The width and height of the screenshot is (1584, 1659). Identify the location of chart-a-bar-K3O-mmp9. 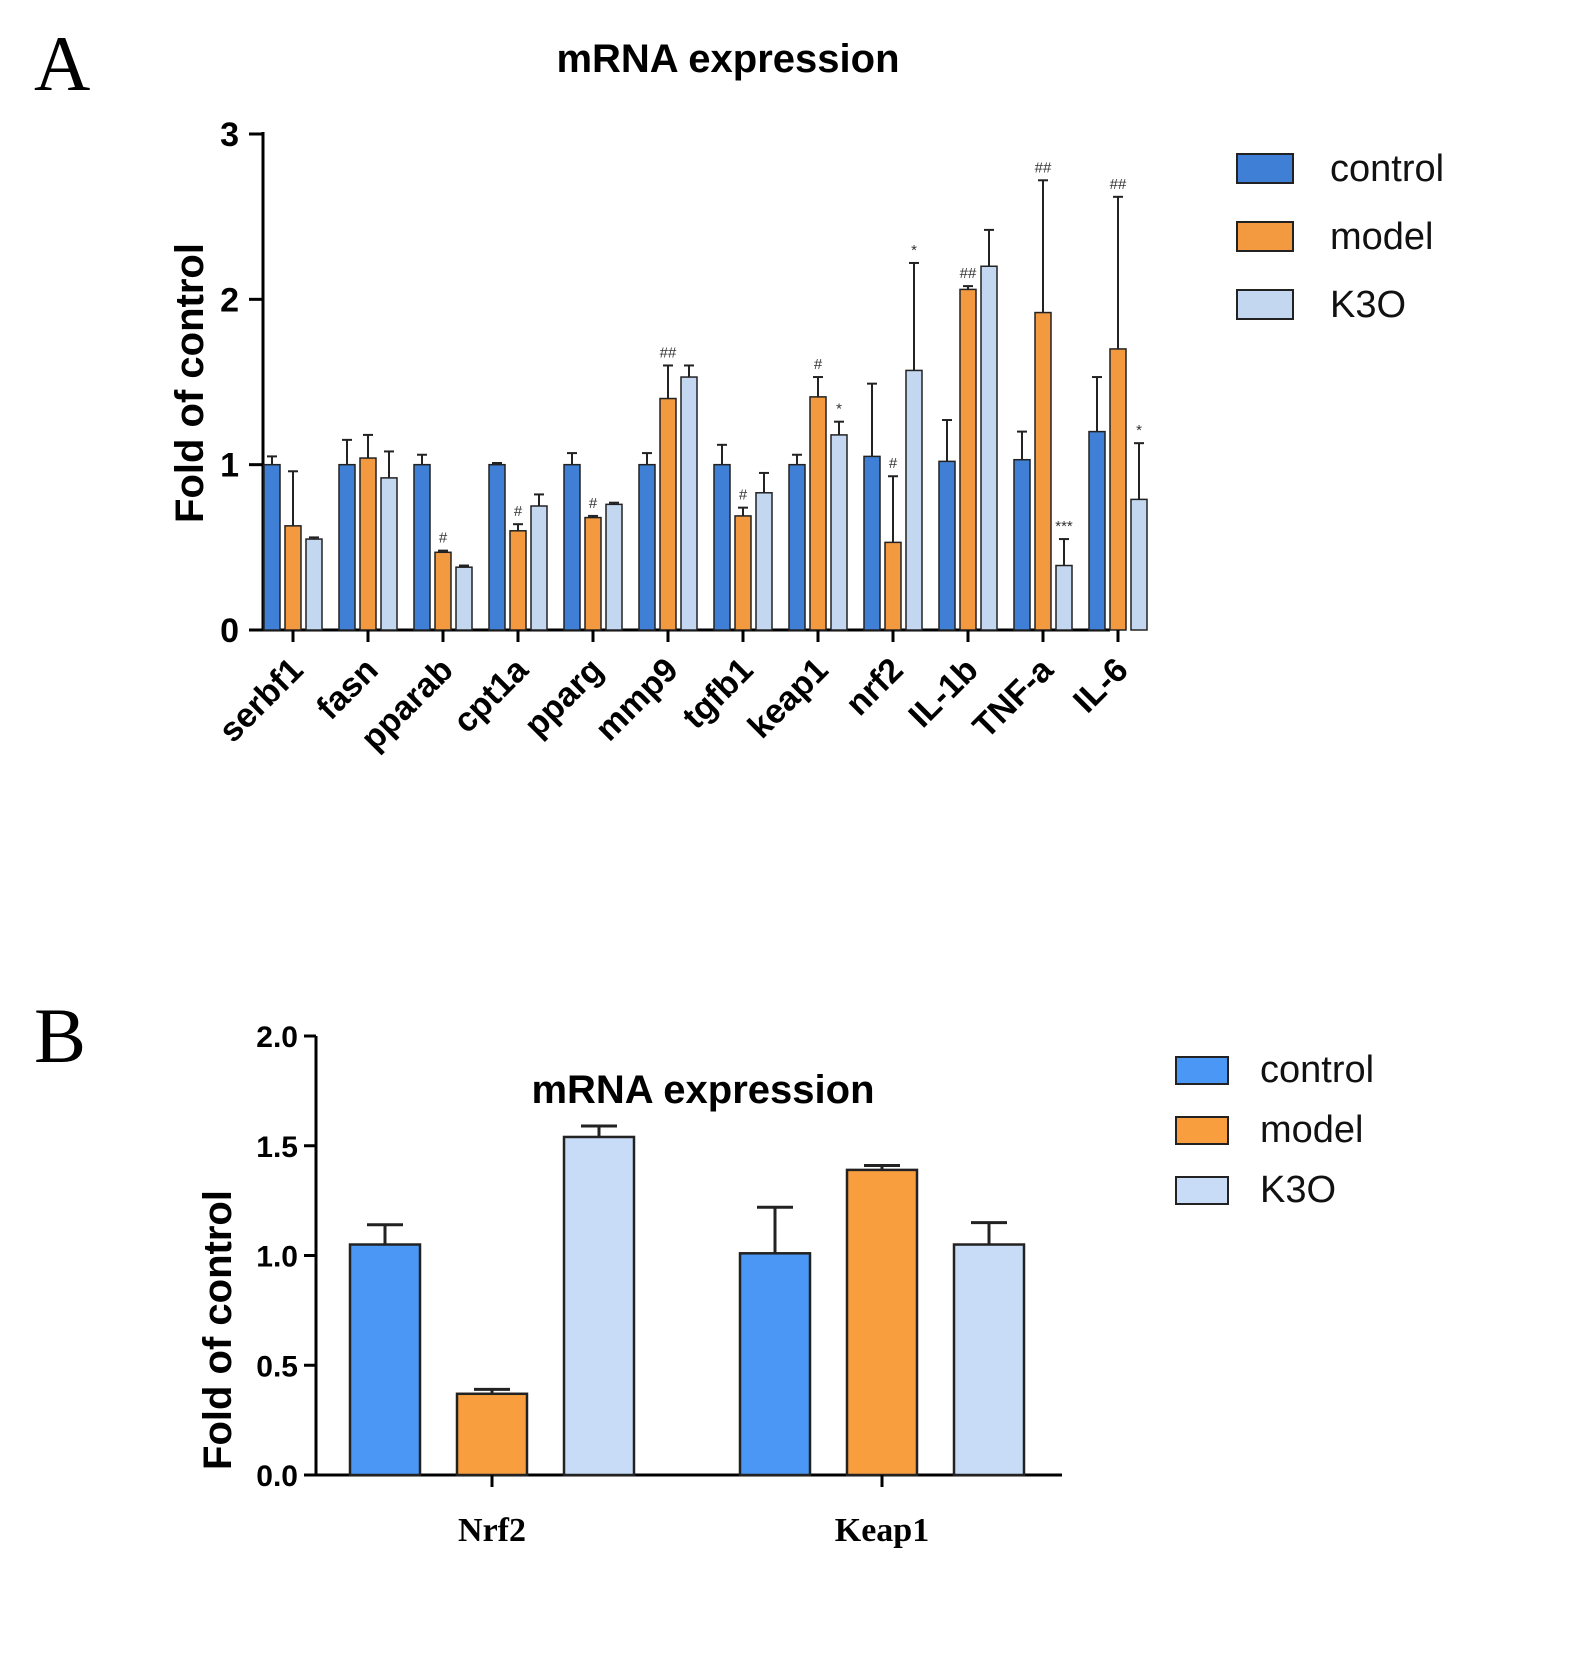
(689, 503).